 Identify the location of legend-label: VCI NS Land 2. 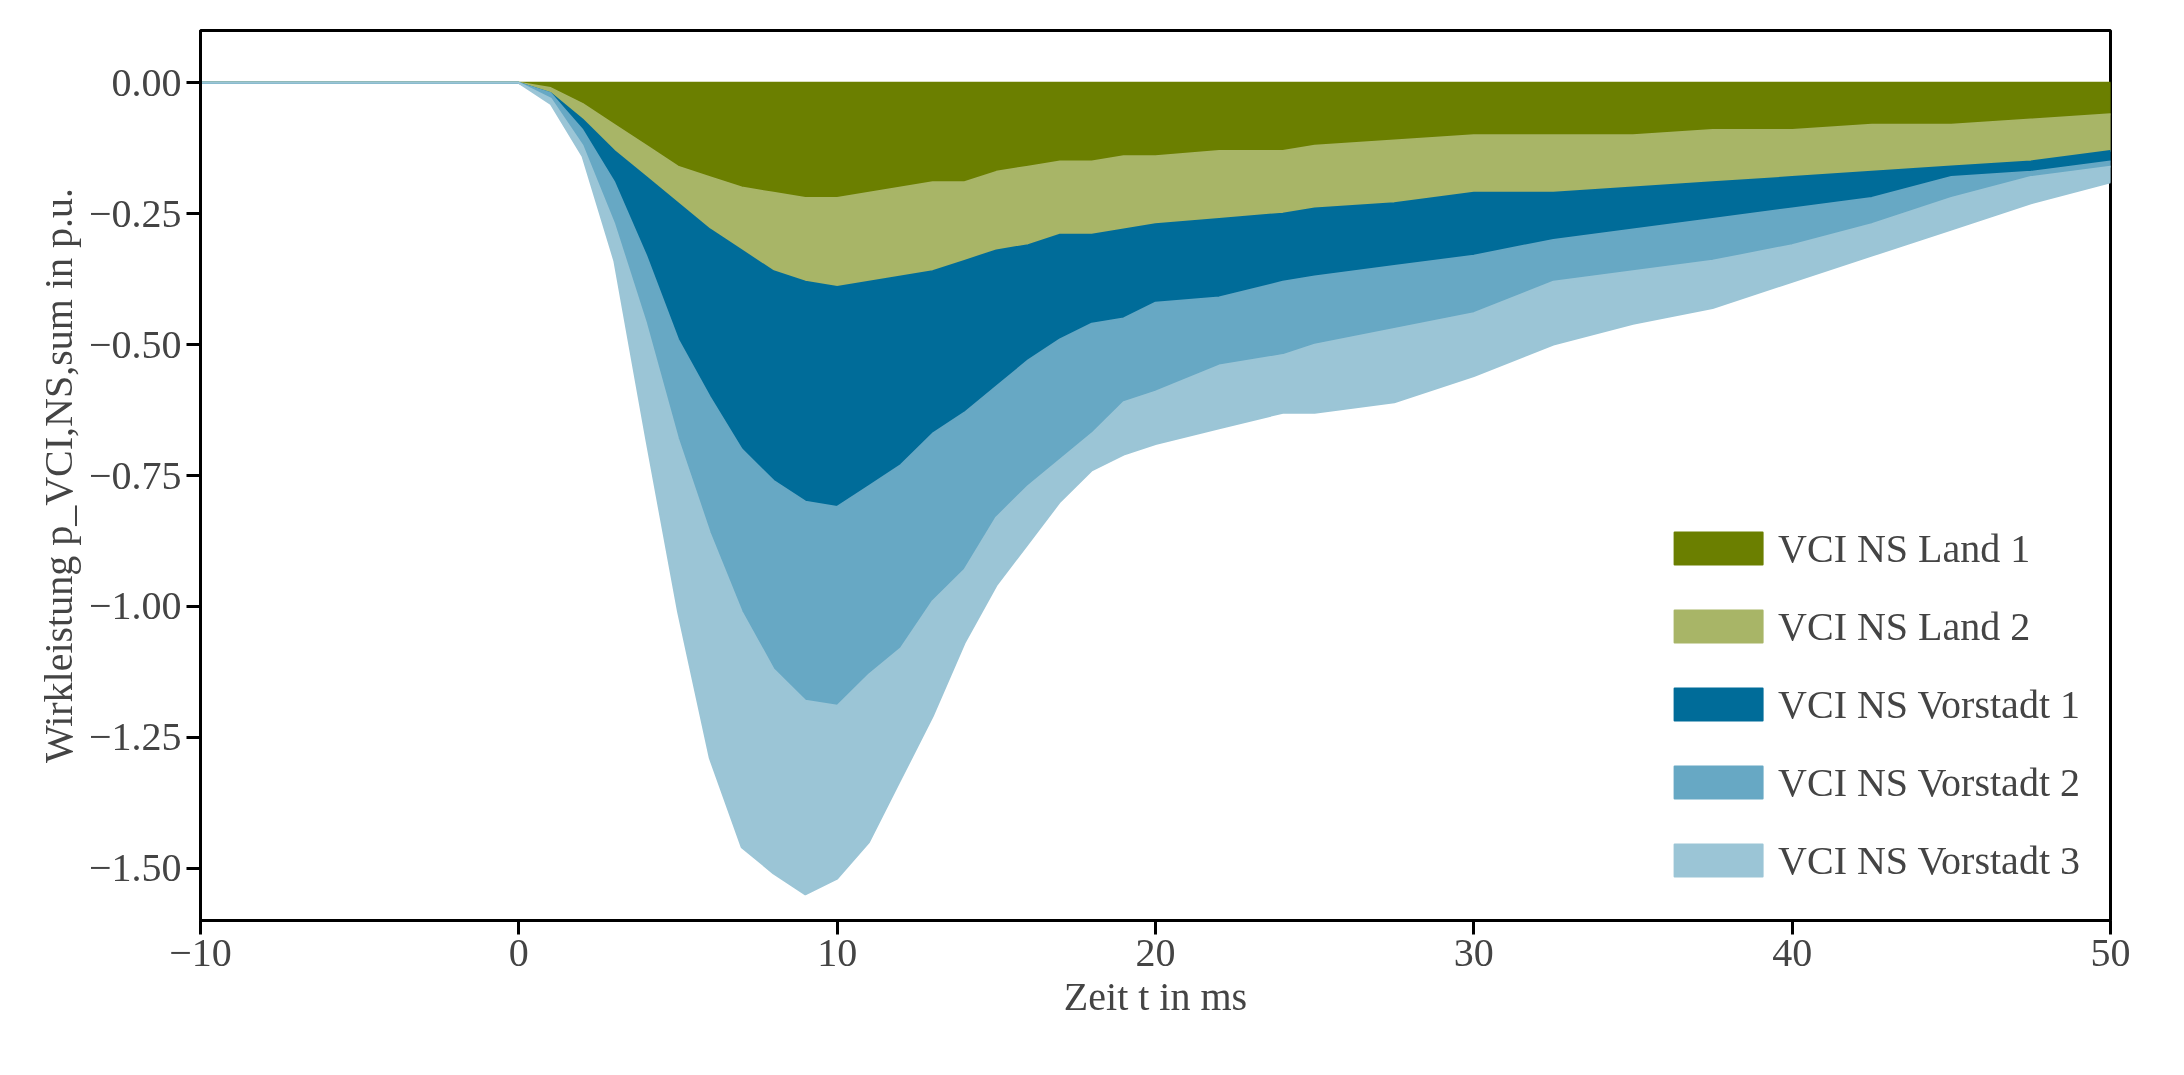
(1904, 626).